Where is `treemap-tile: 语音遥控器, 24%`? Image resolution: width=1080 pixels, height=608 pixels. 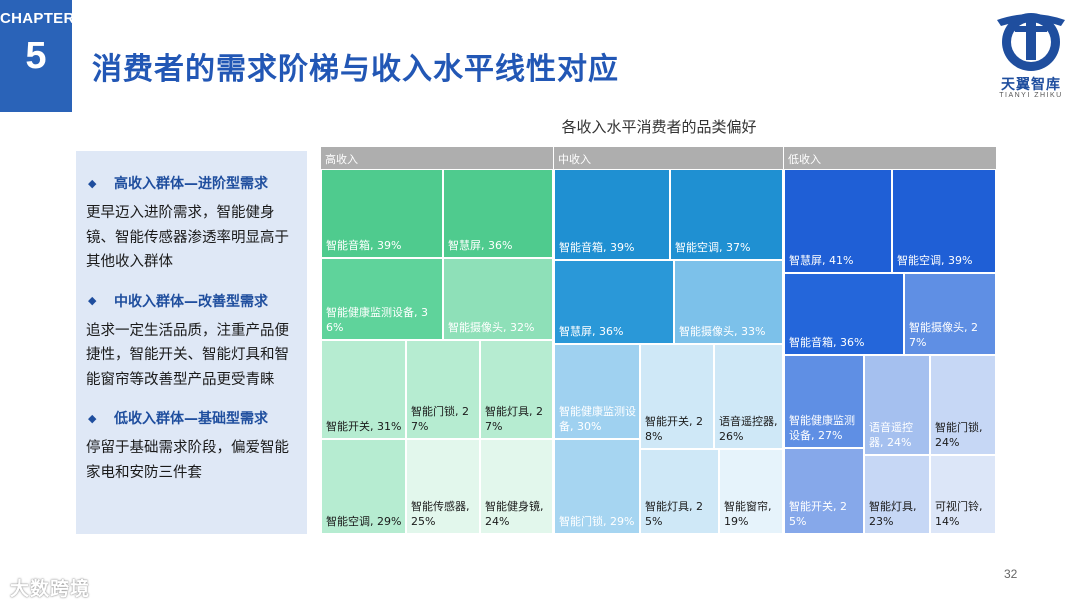
treemap-tile: 语音遥控器, 24% is located at coordinates (897, 405).